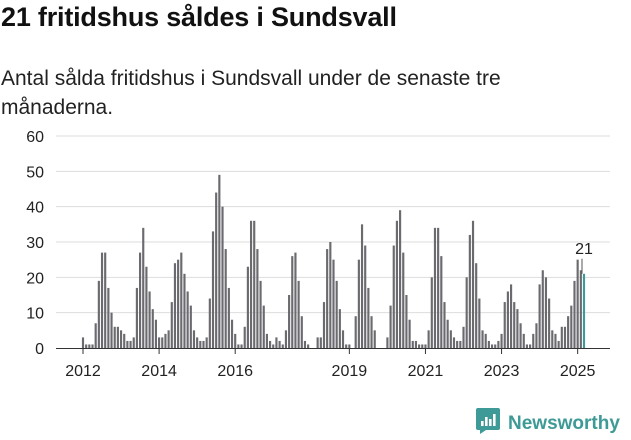 The width and height of the screenshot is (631, 440). Describe the element at coordinates (199, 17) in the screenshot. I see `page-title: 21 fritidshus såldes i Sundsvall` at that location.